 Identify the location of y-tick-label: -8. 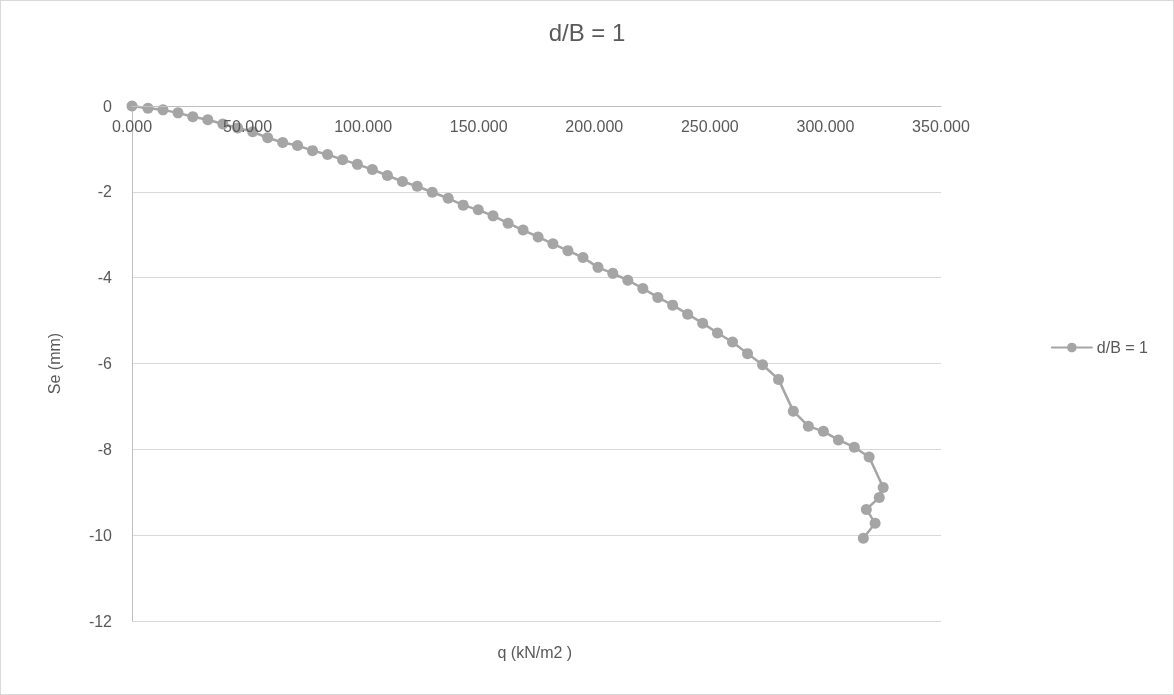
(105, 449).